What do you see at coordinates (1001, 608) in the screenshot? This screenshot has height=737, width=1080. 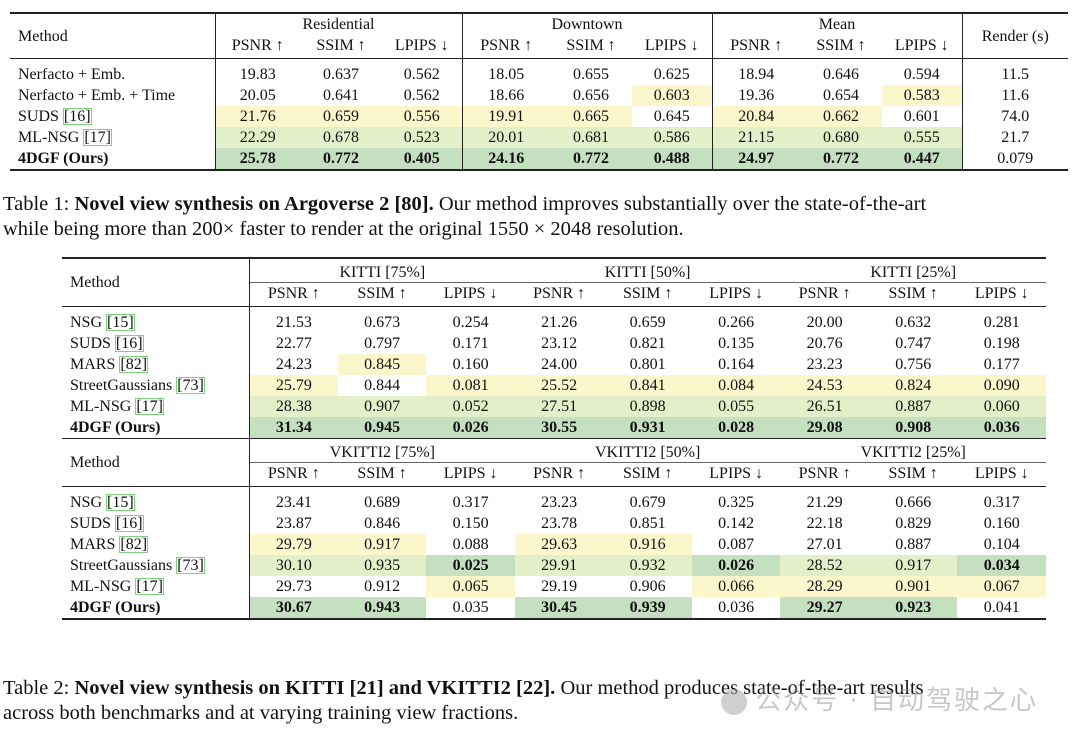 I see `value-cell: 0.041` at bounding box center [1001, 608].